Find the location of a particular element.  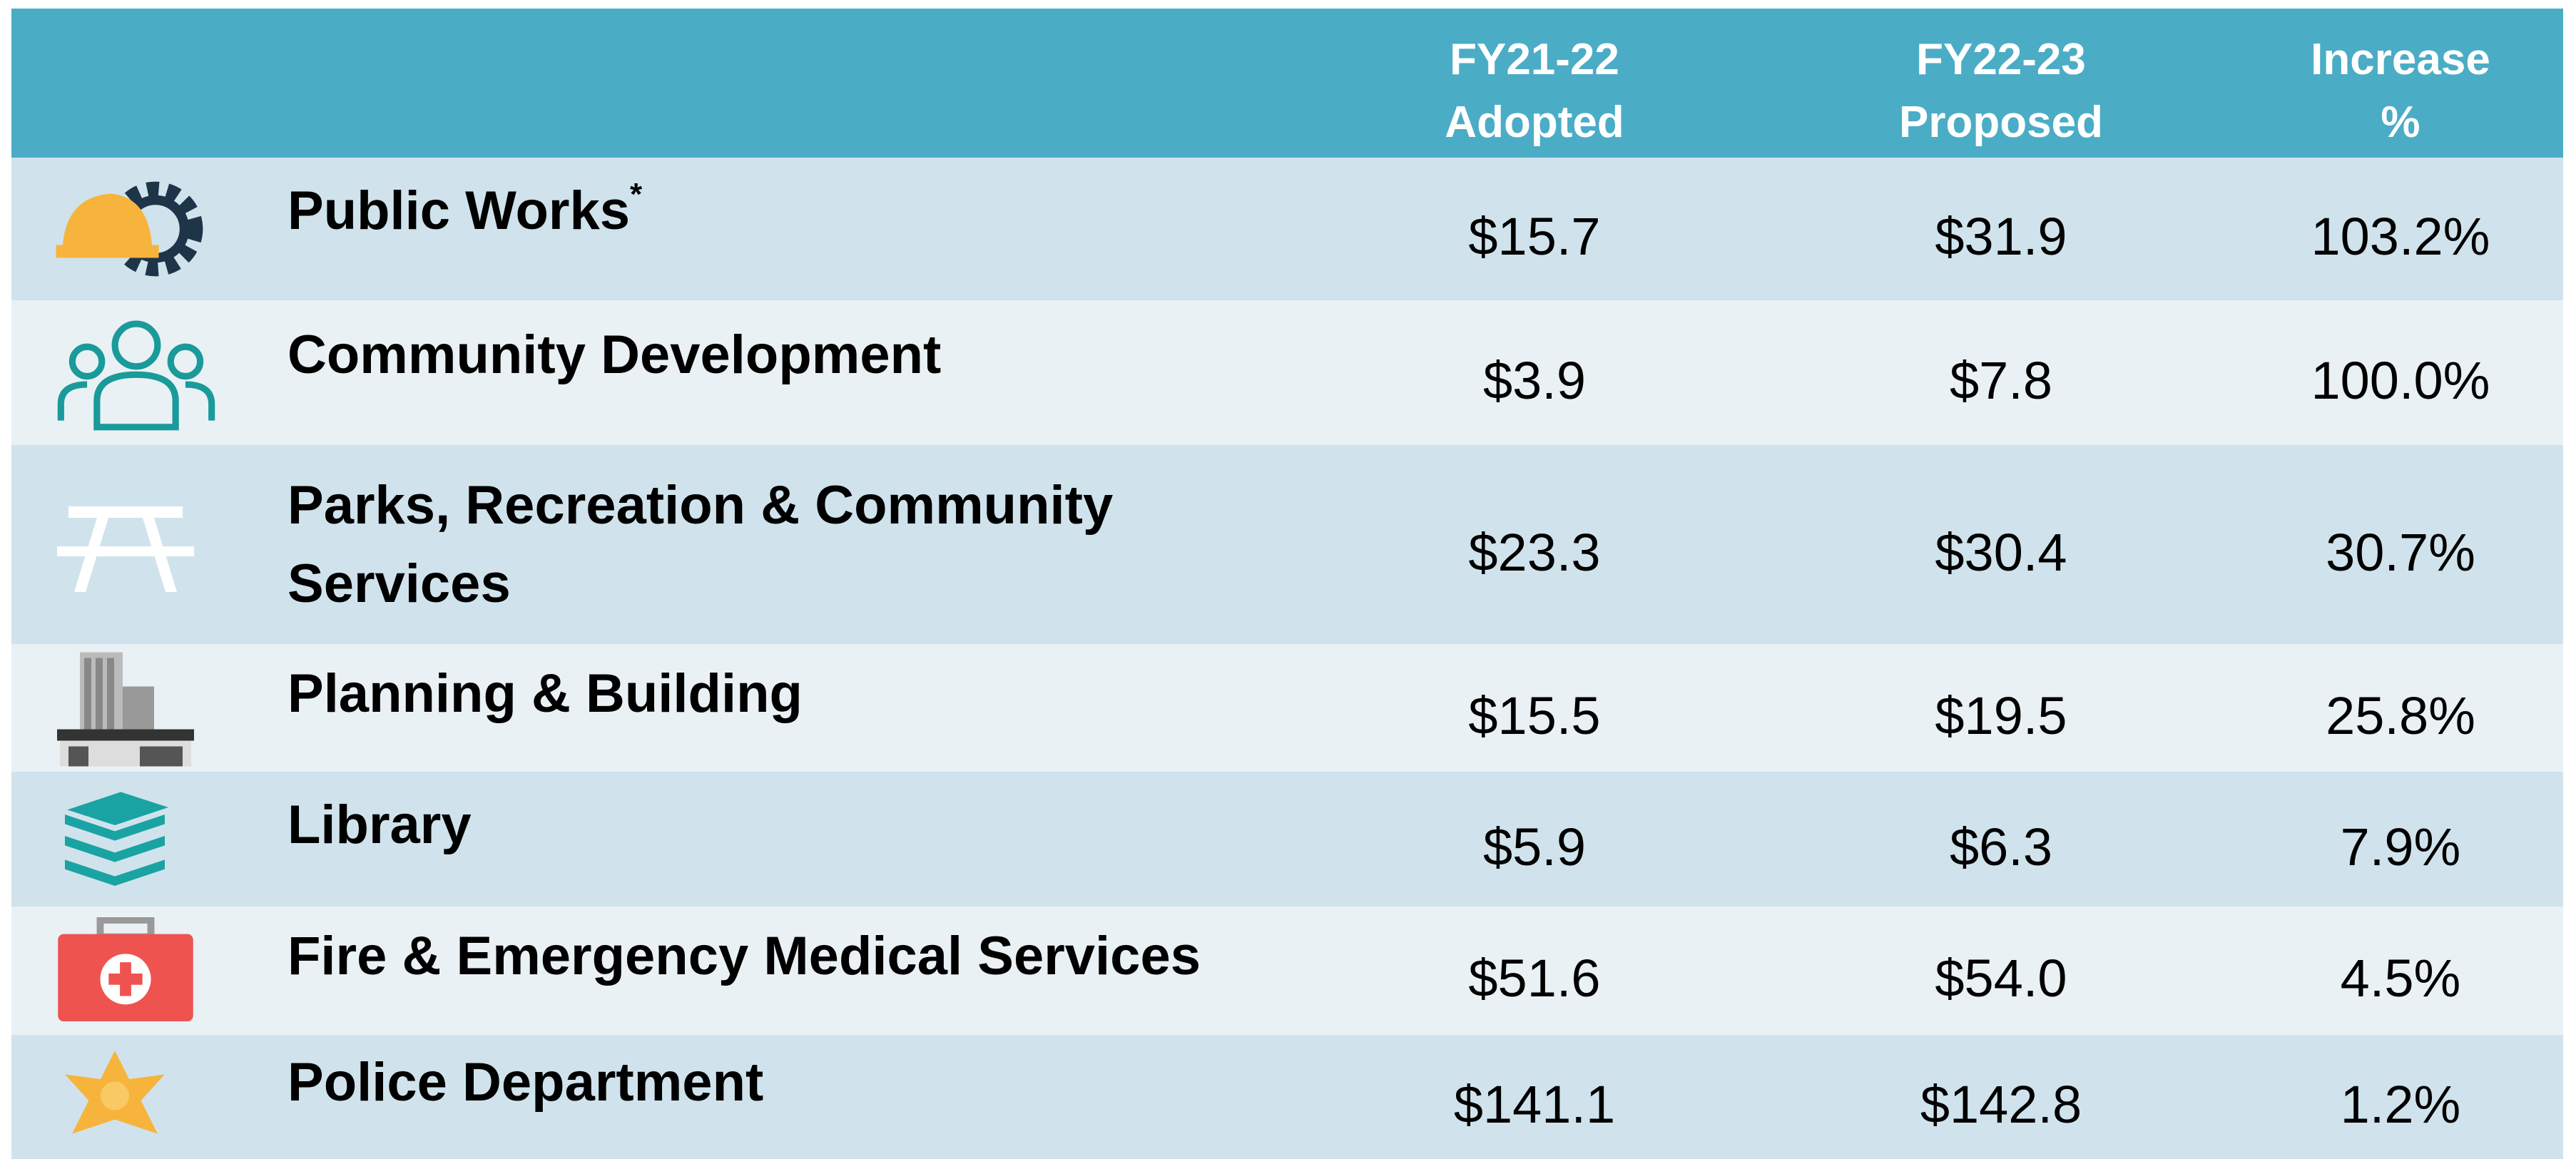

header-line: Increase is located at coordinates (2400, 59).